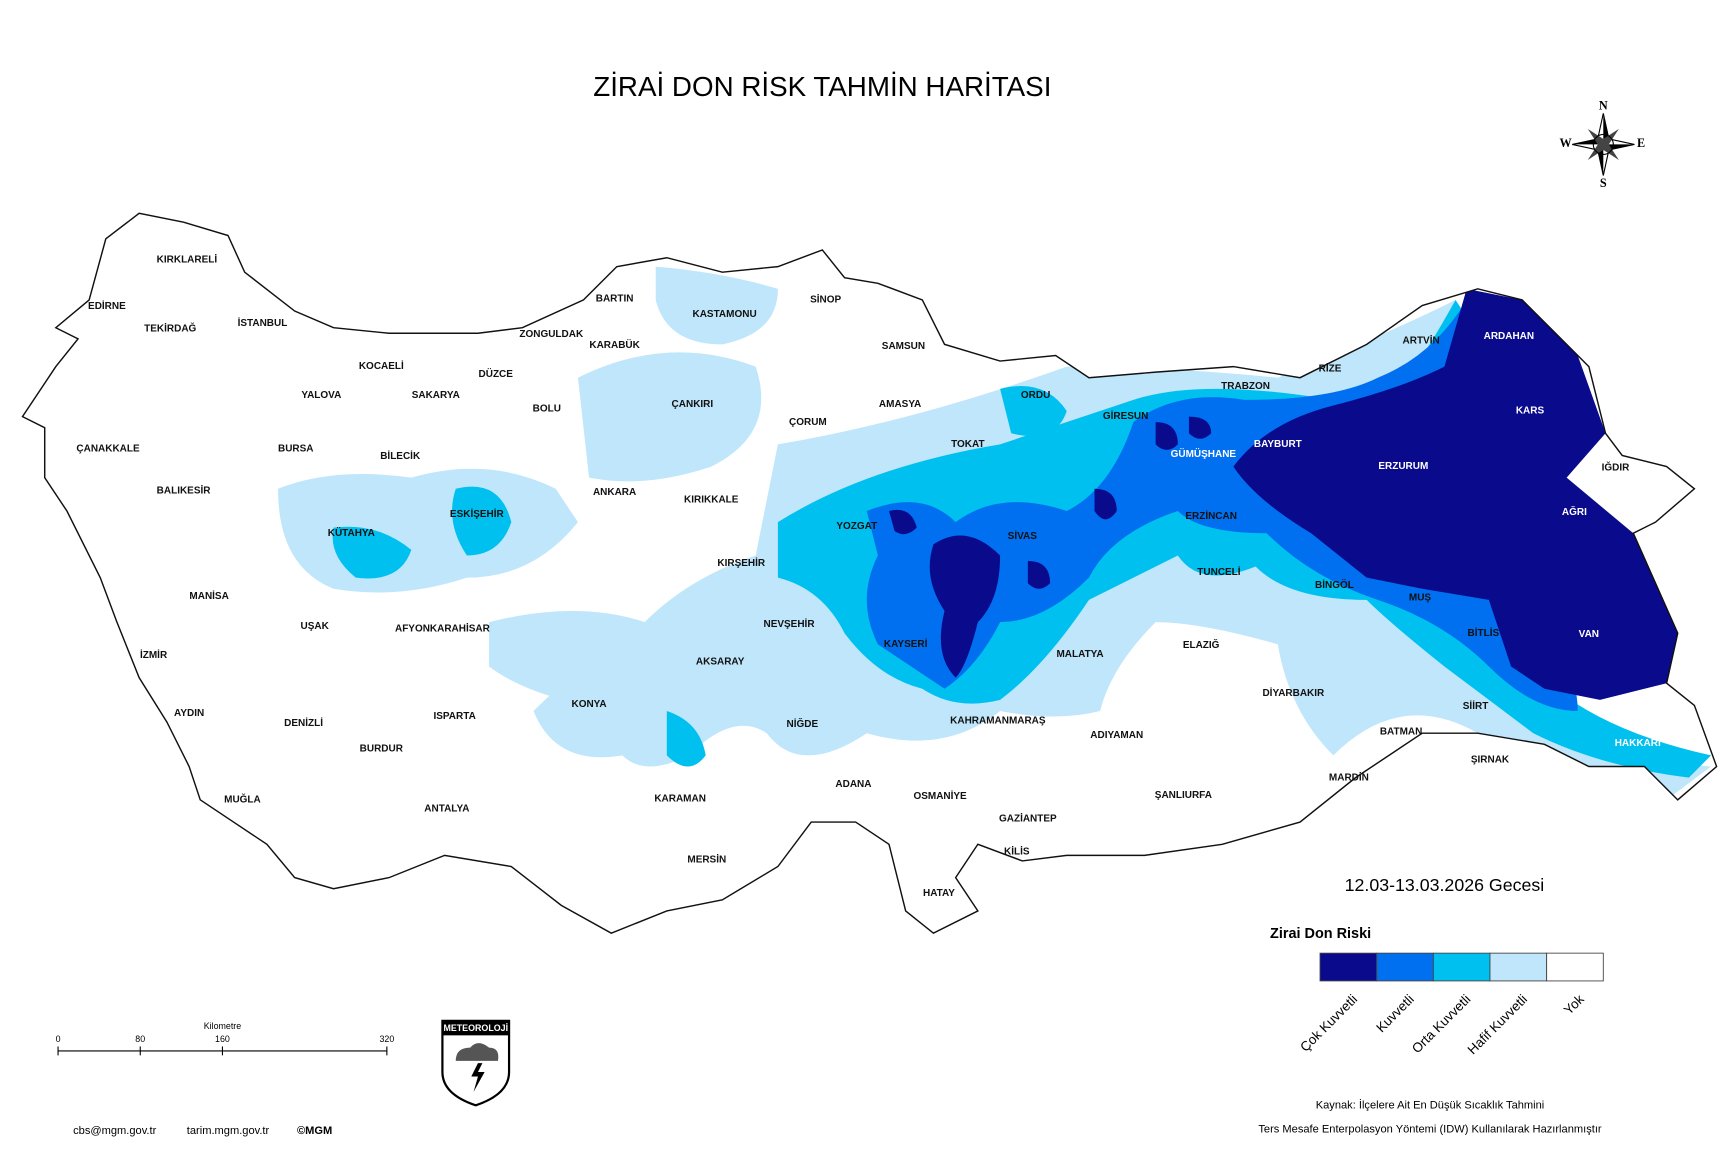 This screenshot has width=1728, height=1152. I want to click on province-label: ADANA, so click(853, 784).